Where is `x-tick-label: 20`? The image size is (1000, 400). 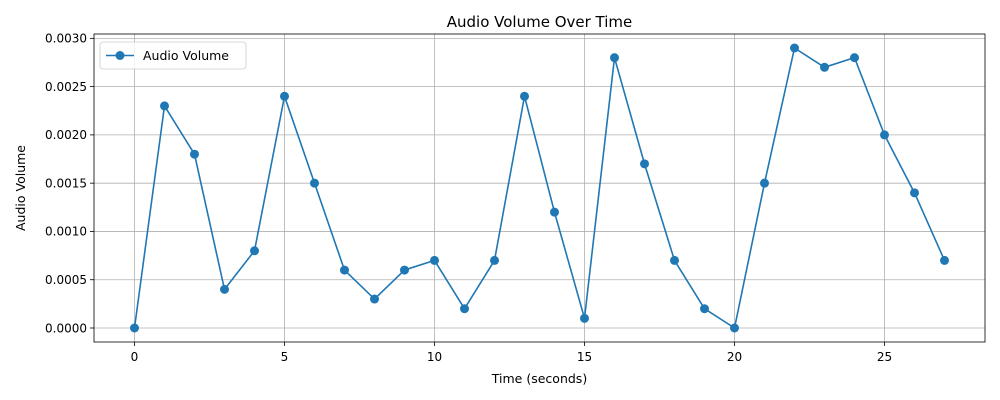 x-tick-label: 20 is located at coordinates (734, 357).